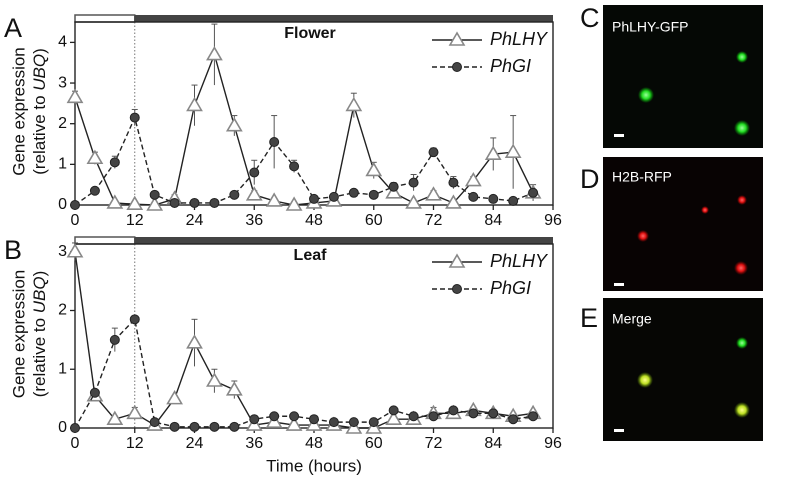 Image resolution: width=796 pixels, height=489 pixels. Describe the element at coordinates (62, 82) in the screenshot. I see `y-tick-label: 3` at that location.